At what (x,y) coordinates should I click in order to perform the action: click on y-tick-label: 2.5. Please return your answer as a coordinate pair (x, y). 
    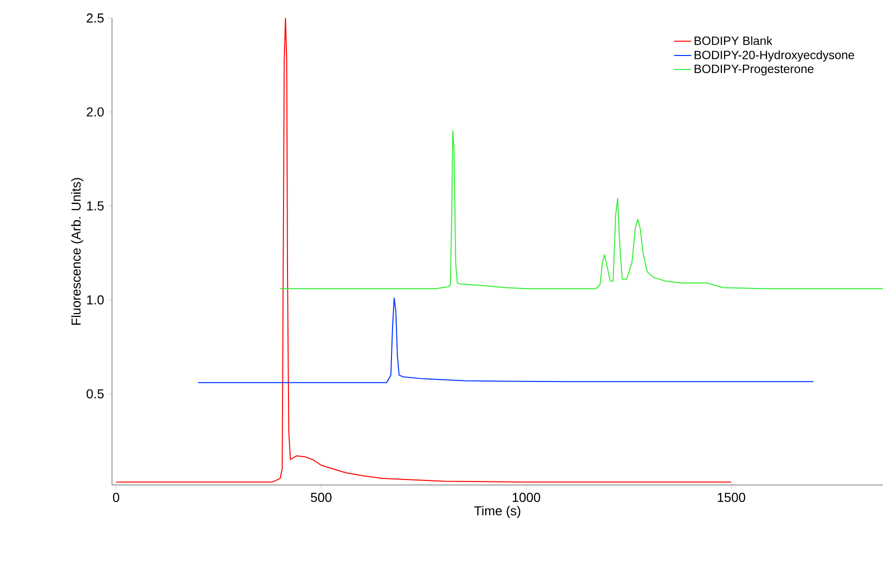
    Looking at the image, I should click on (95, 18).